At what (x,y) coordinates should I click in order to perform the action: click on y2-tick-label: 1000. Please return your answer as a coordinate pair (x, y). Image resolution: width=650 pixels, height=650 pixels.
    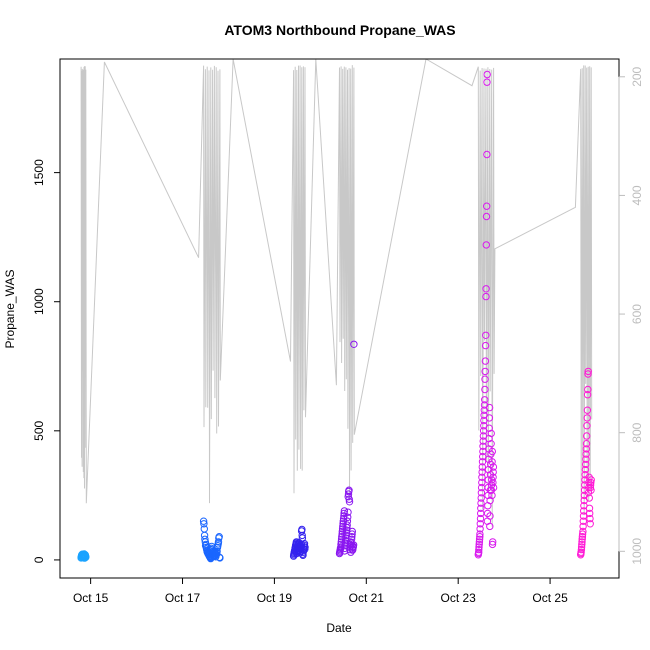
    Looking at the image, I should click on (637, 551).